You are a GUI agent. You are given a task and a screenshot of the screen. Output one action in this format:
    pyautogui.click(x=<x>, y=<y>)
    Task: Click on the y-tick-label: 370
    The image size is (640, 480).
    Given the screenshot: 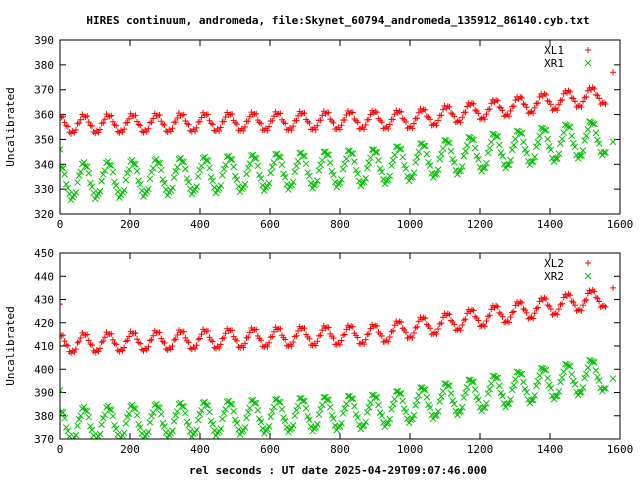 What is the action you would take?
    pyautogui.click(x=44, y=439)
    